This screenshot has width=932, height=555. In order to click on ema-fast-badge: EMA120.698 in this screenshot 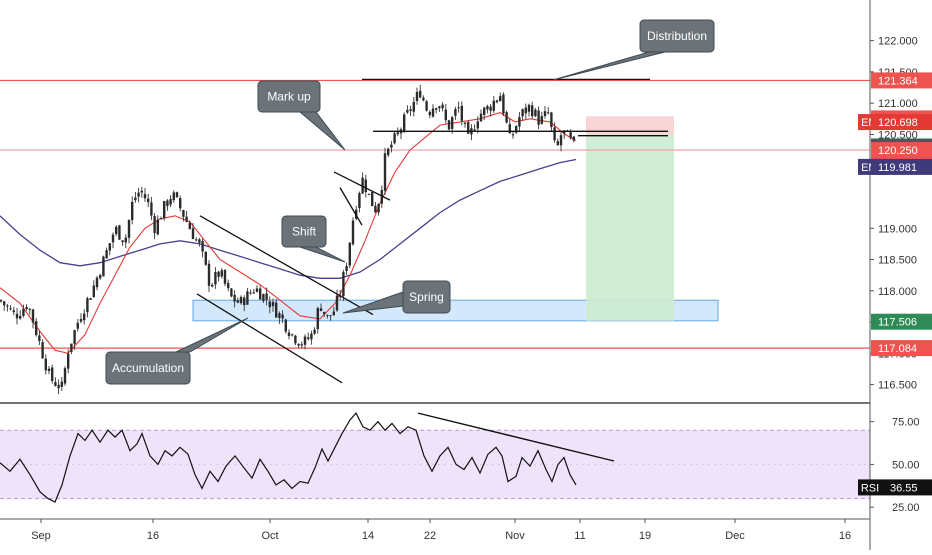, I will do `click(895, 122)`.